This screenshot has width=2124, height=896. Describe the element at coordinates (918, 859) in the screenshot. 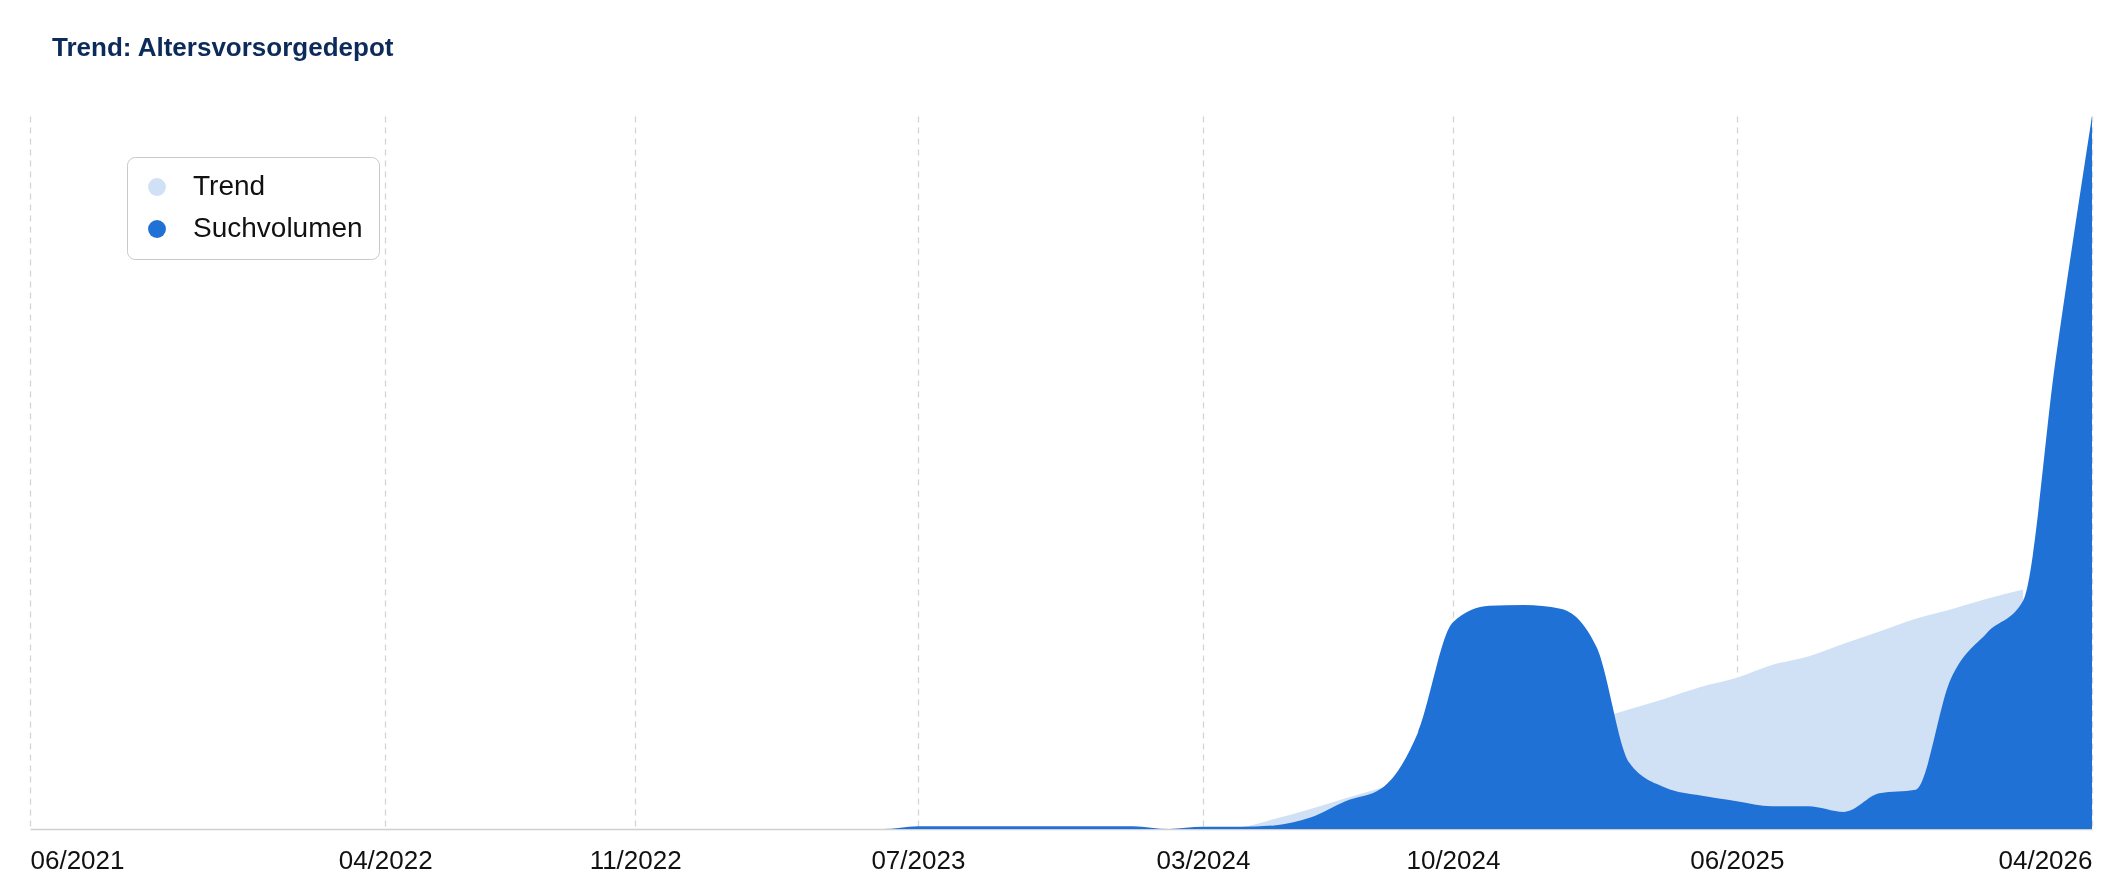

I see `x-tick-label: 07/2023` at that location.